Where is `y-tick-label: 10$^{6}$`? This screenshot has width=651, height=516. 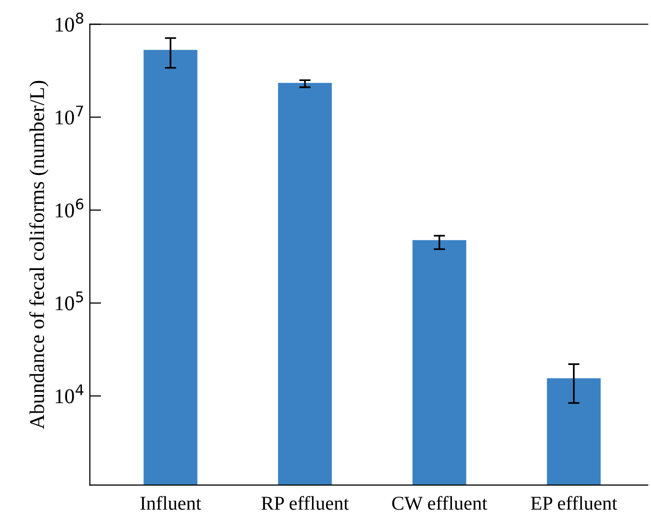 y-tick-label: 10$^{6}$ is located at coordinates (70, 208).